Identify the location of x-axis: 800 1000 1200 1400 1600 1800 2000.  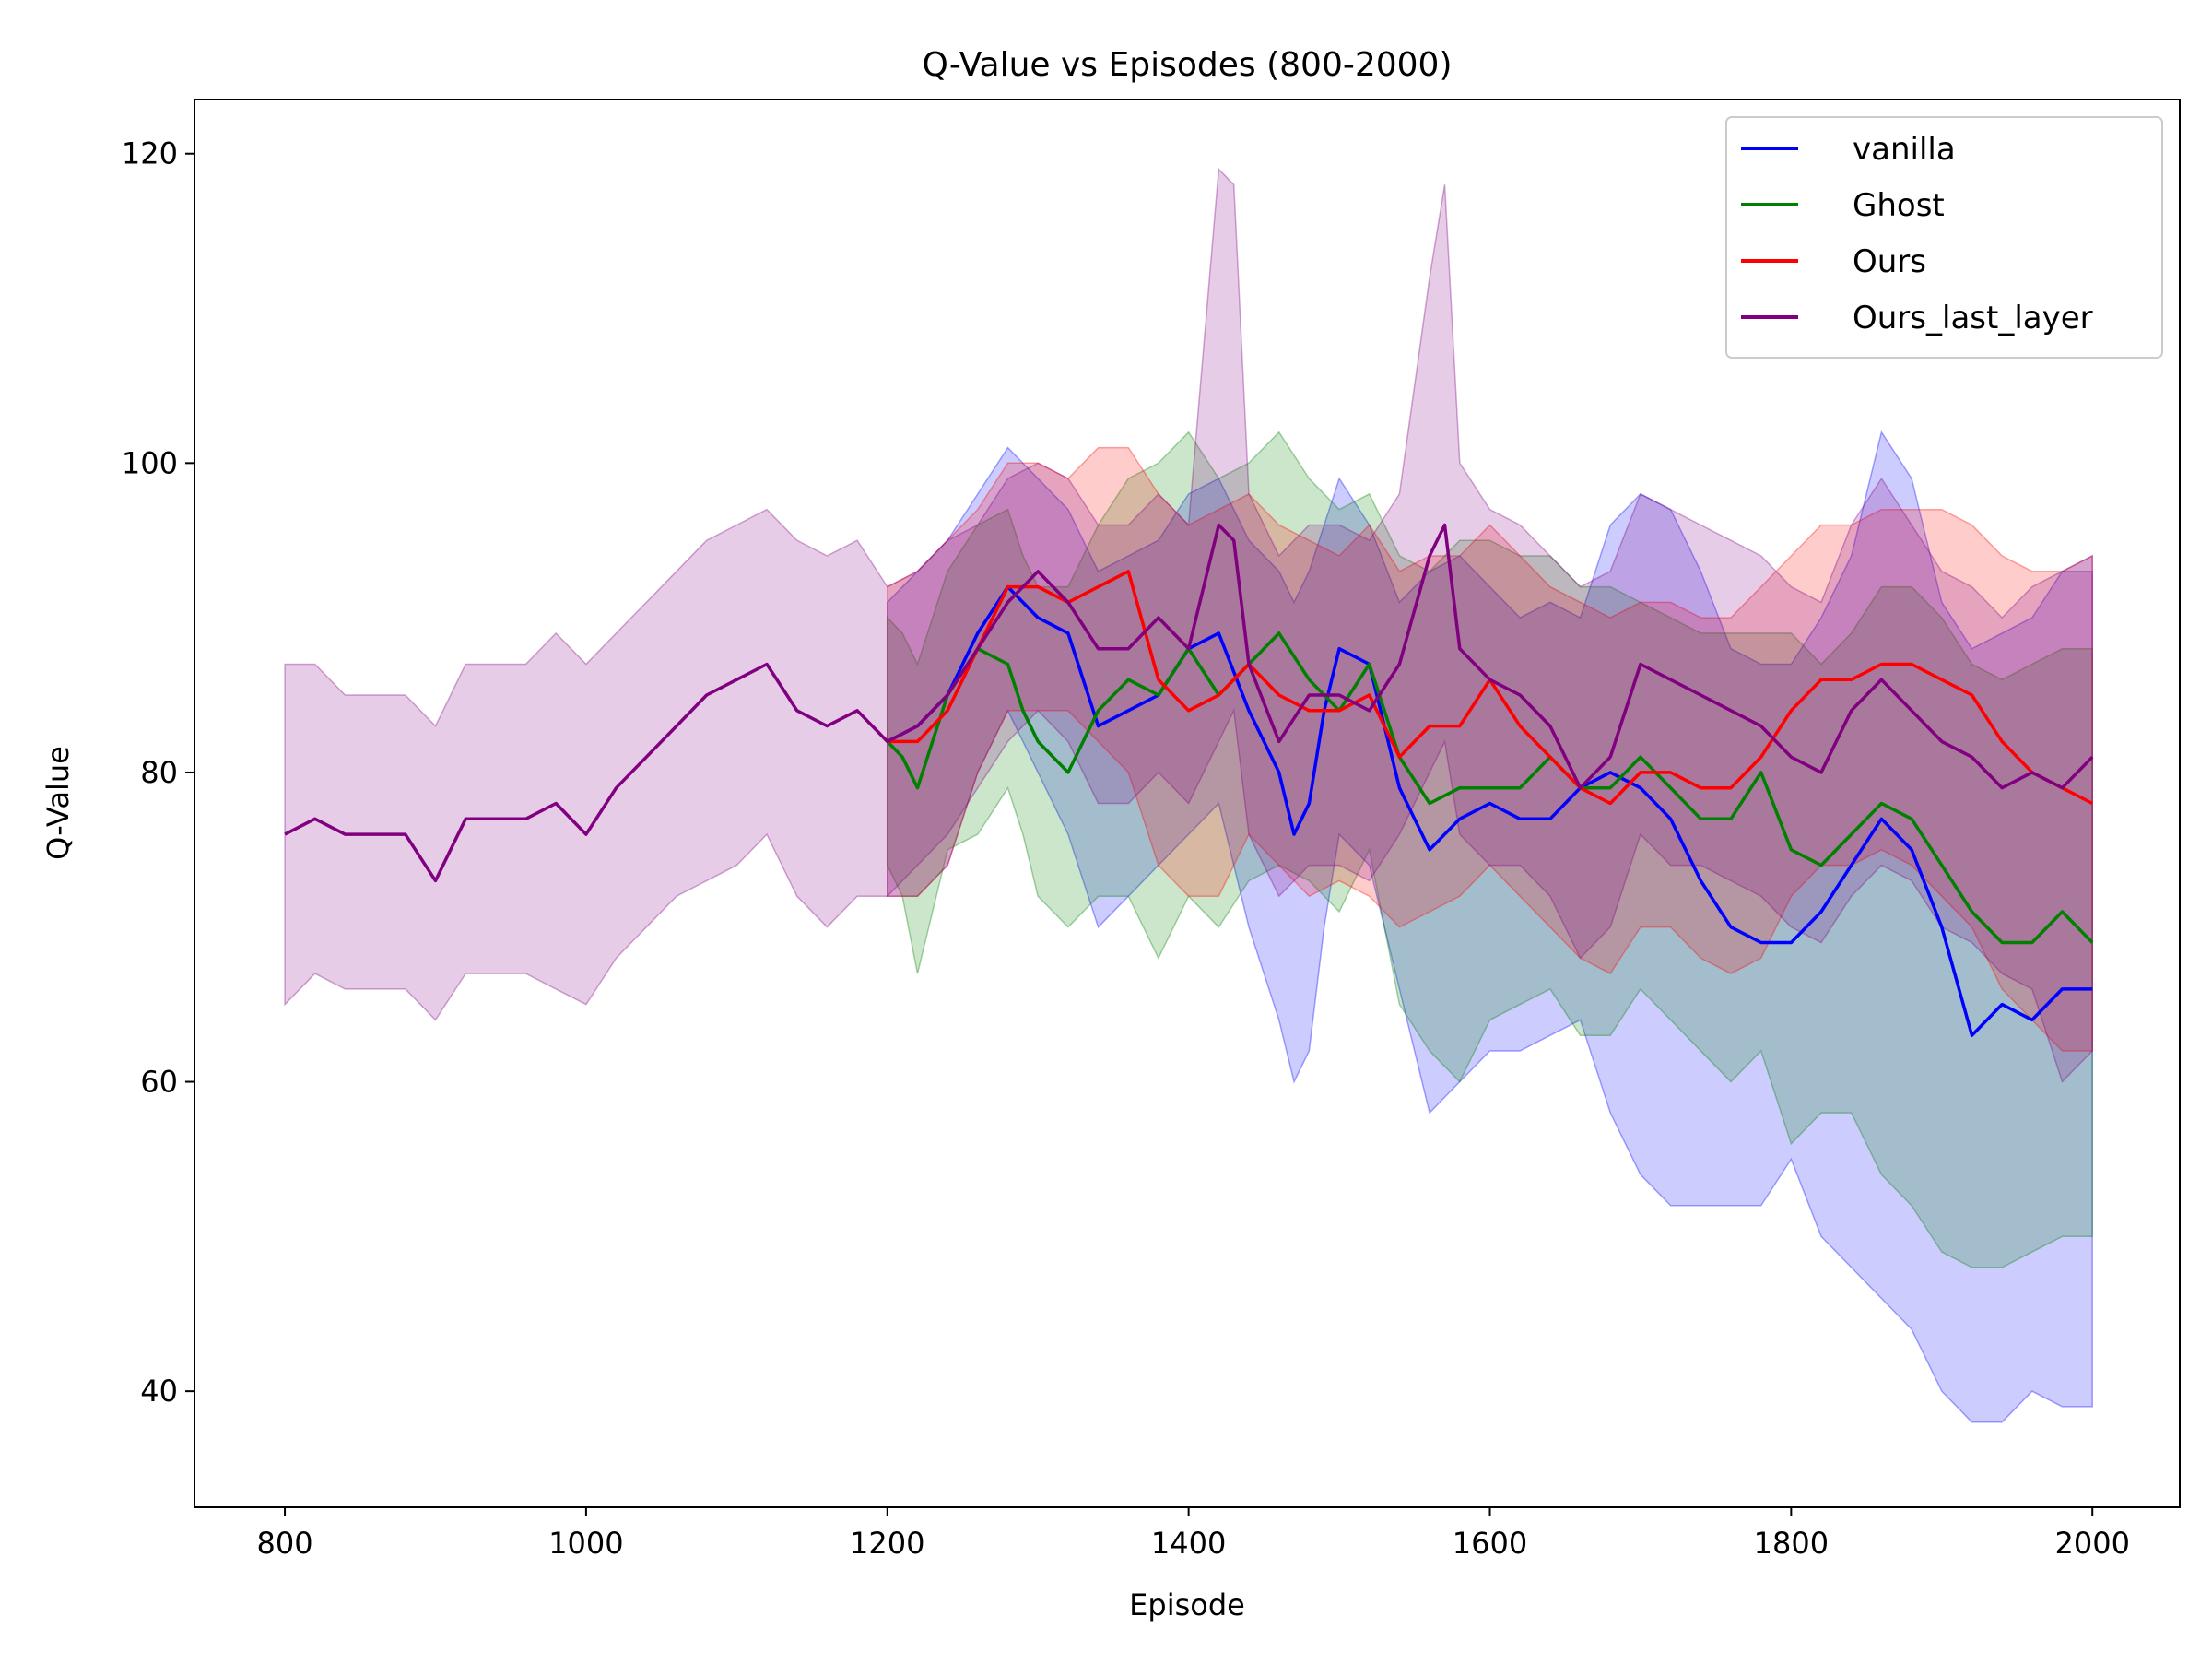
(1193, 1534).